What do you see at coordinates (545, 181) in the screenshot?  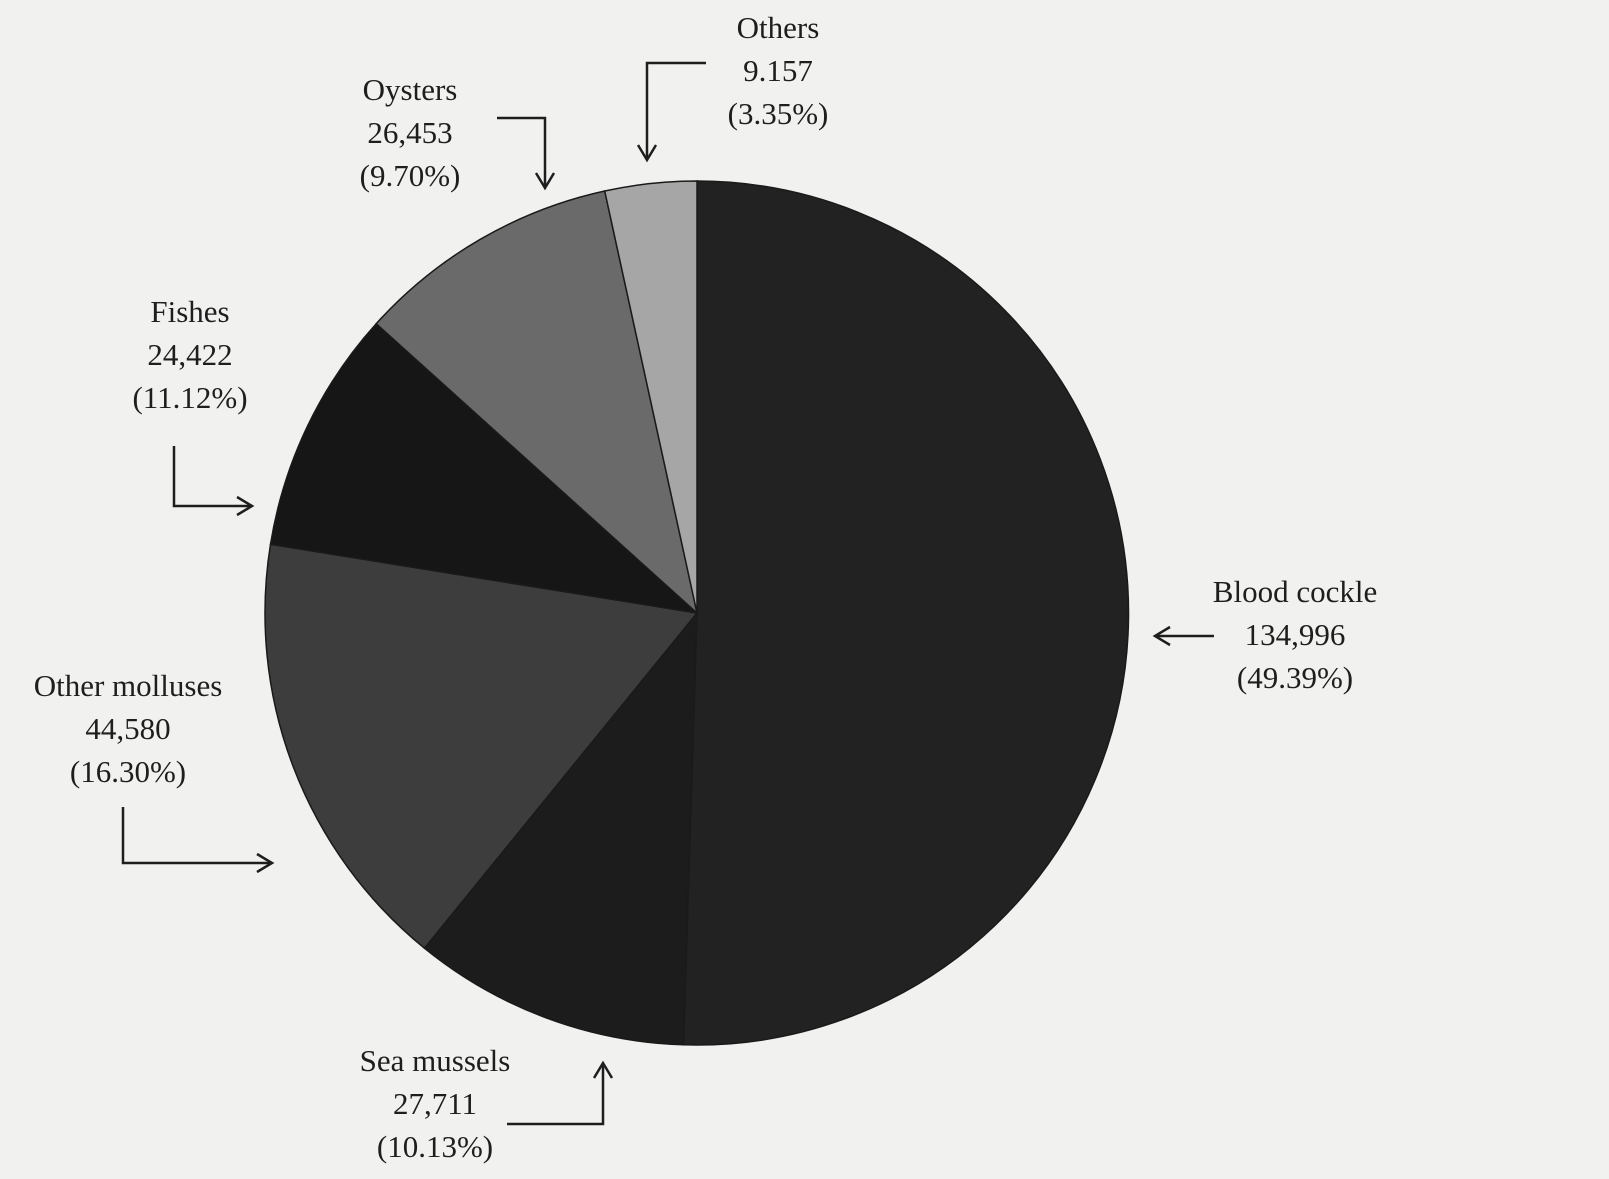 I see `arrowhead-oysters` at bounding box center [545, 181].